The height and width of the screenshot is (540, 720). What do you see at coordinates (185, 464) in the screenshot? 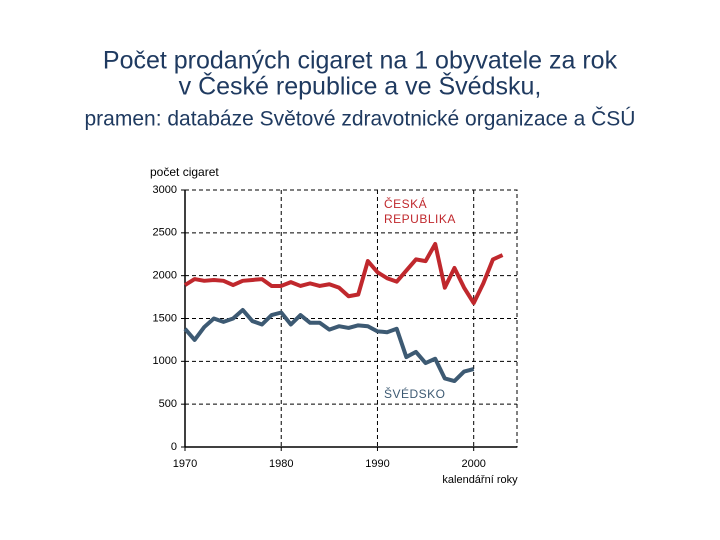
I see `x-tick-label: 1970` at bounding box center [185, 464].